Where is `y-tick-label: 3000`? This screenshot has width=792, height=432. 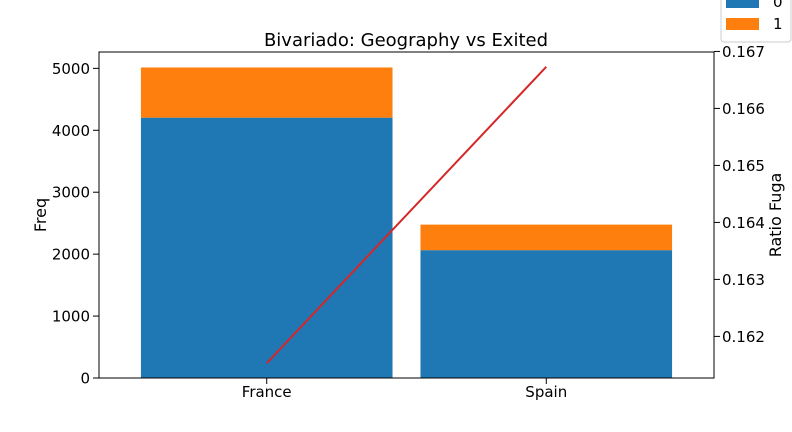 y-tick-label: 3000 is located at coordinates (71, 193).